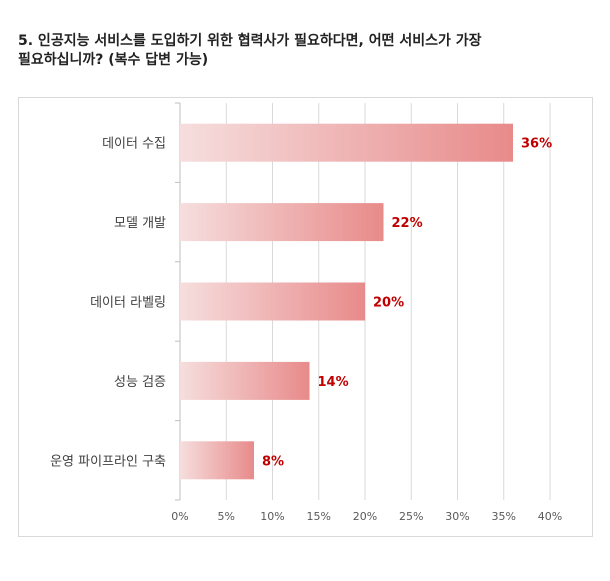 The height and width of the screenshot is (581, 610). What do you see at coordinates (365, 516) in the screenshot?
I see `x-tick-label: 20%` at bounding box center [365, 516].